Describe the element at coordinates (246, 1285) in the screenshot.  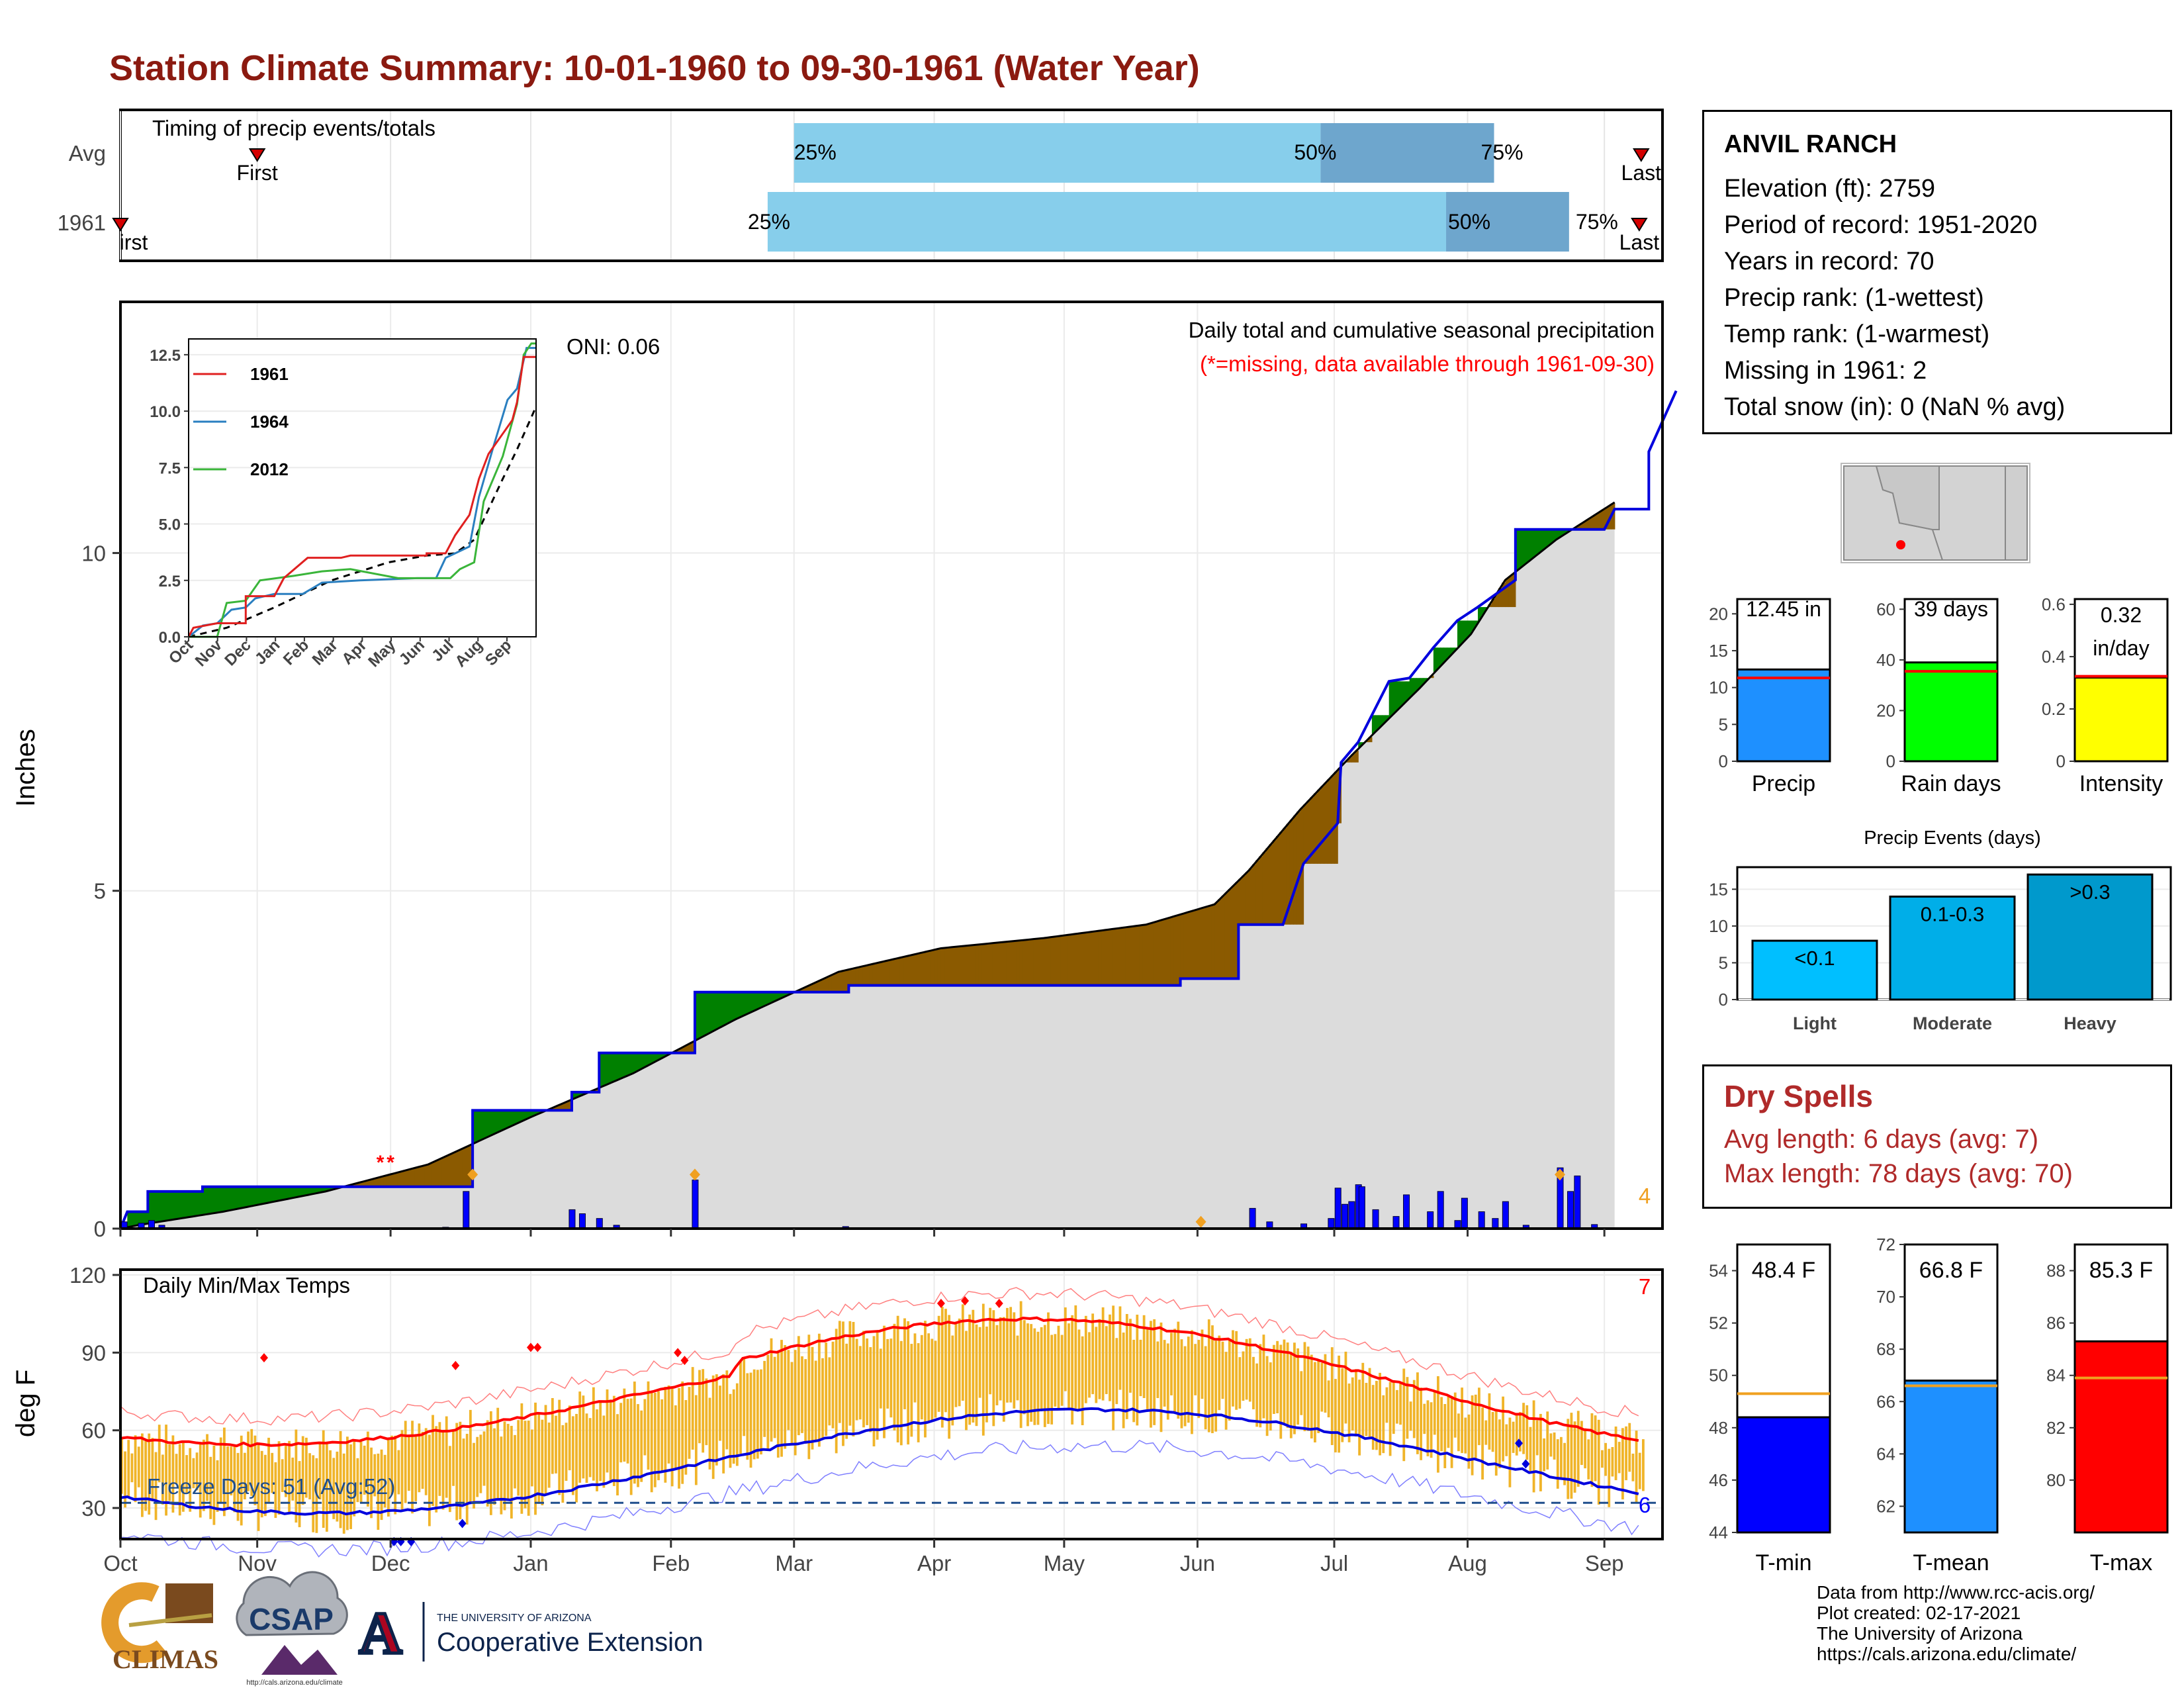
I see `temp-title: Daily Min/Max Temps` at that location.